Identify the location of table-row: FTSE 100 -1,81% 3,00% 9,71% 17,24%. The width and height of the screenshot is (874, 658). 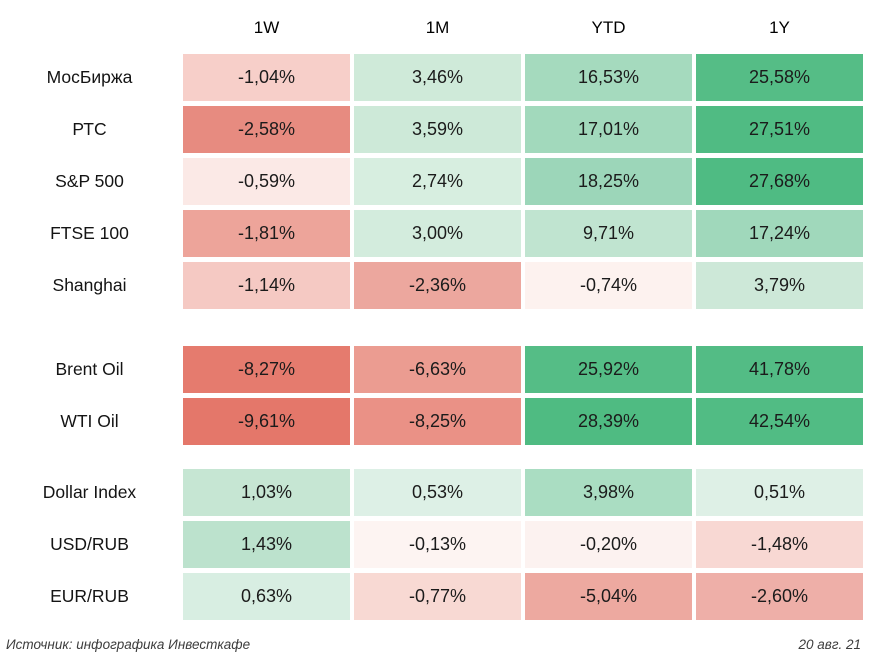
(431, 233).